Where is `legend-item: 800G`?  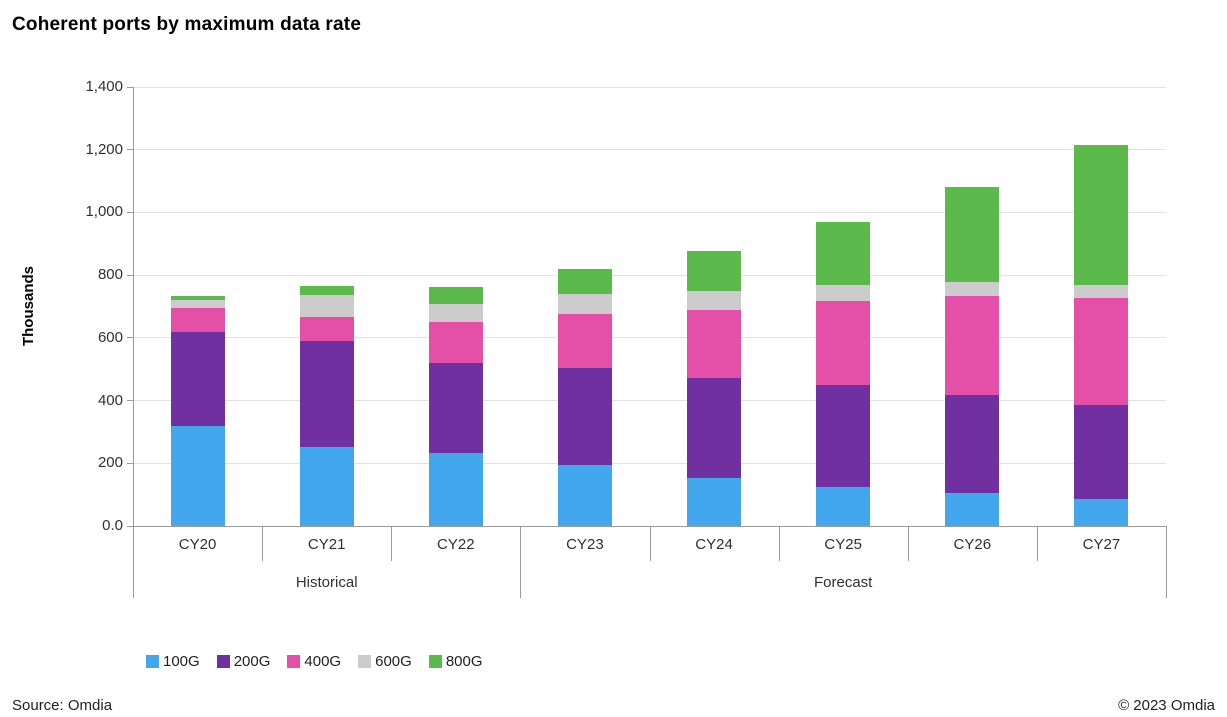
legend-item: 800G is located at coordinates (455, 661).